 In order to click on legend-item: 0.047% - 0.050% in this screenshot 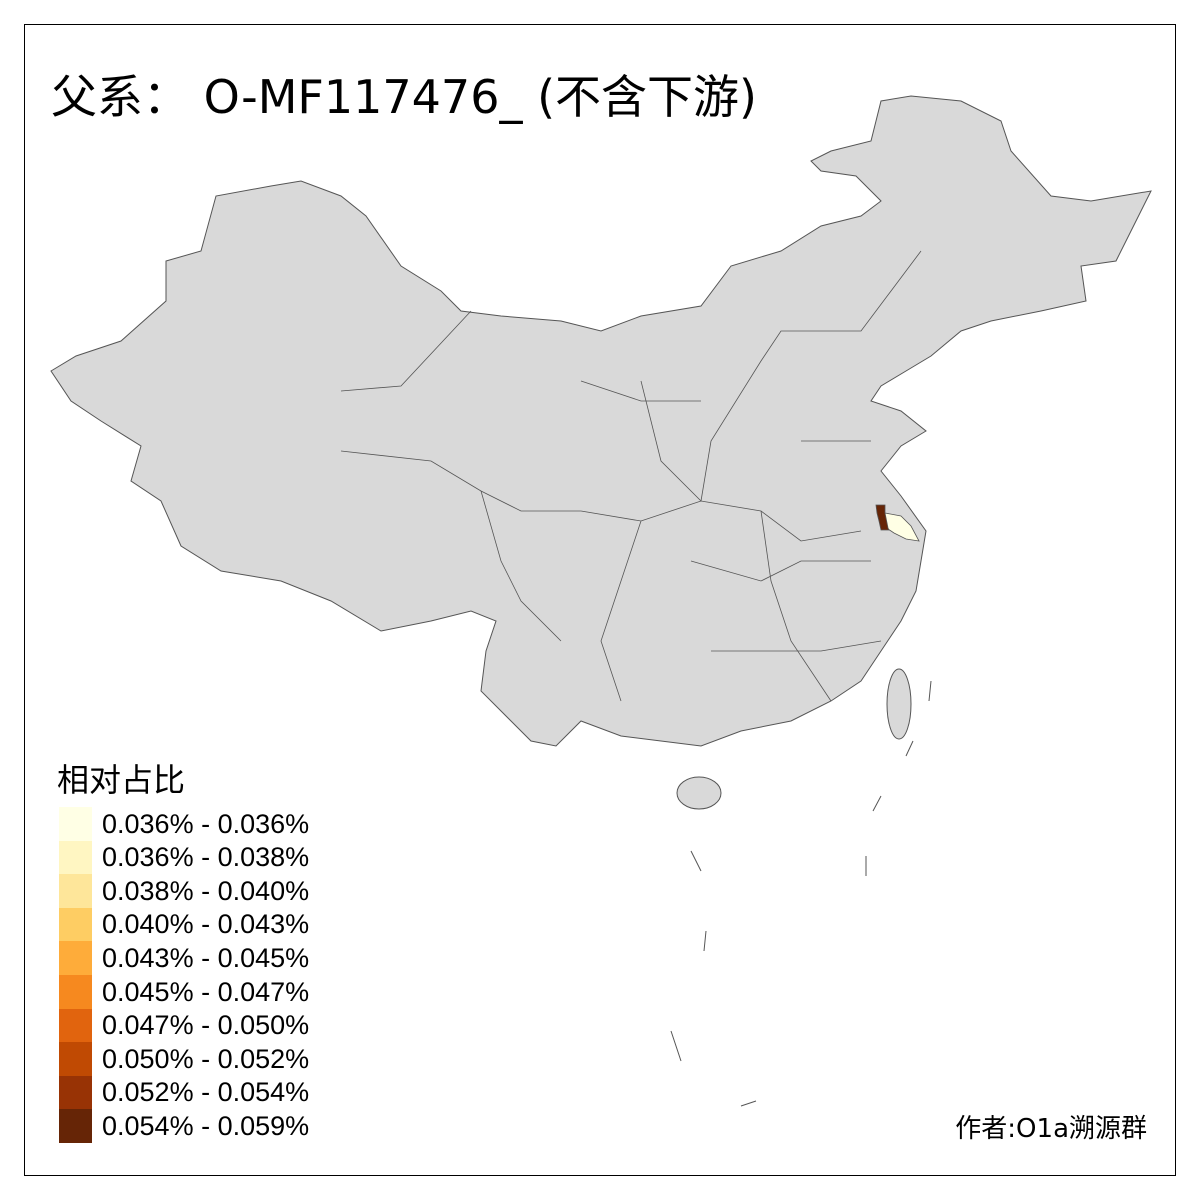, I will do `click(184, 1025)`.